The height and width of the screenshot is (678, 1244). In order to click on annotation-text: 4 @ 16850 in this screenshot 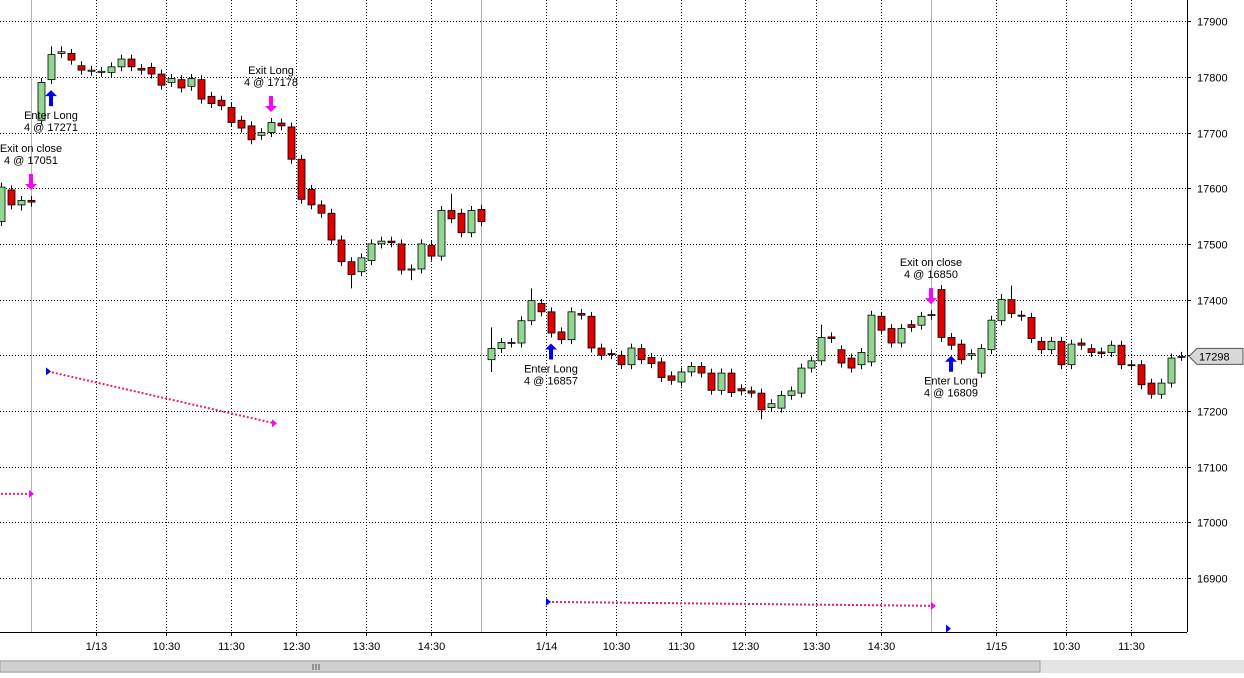, I will do `click(931, 275)`.